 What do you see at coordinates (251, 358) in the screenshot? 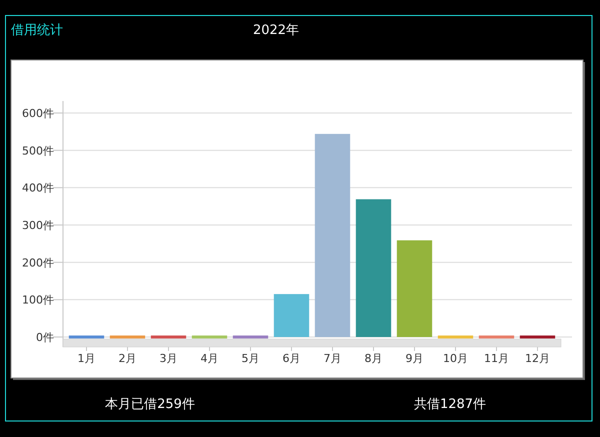
I see `xtick: 5月` at bounding box center [251, 358].